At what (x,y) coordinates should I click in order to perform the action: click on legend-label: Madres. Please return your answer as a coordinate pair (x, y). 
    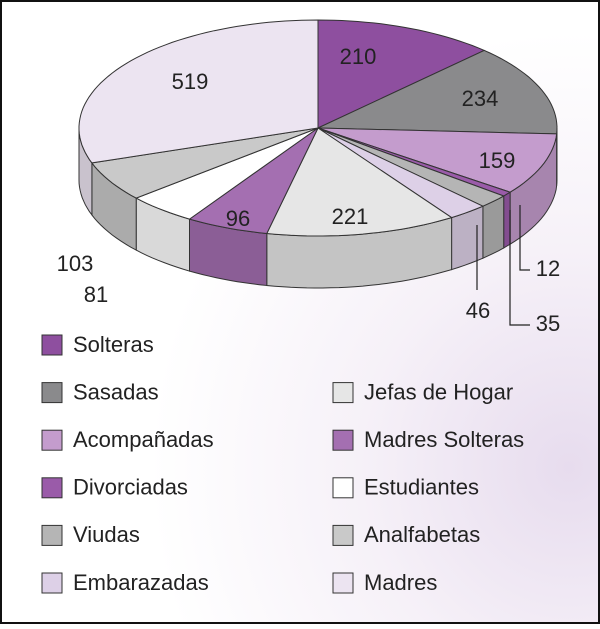
    Looking at the image, I should click on (400, 582).